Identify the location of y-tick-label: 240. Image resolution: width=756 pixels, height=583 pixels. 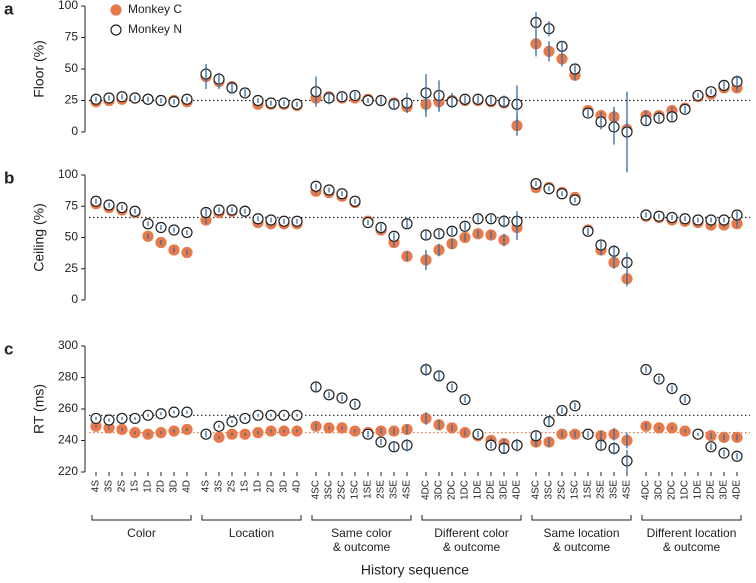
(68, 440).